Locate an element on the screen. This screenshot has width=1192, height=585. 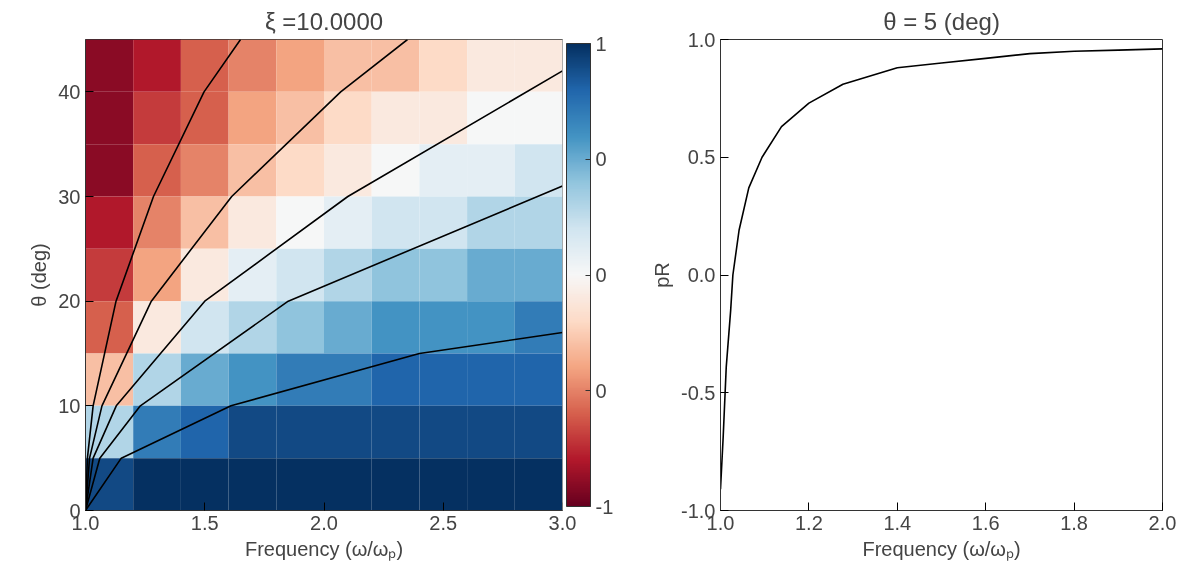
x-tick-label: 1.6 is located at coordinates (985, 522).